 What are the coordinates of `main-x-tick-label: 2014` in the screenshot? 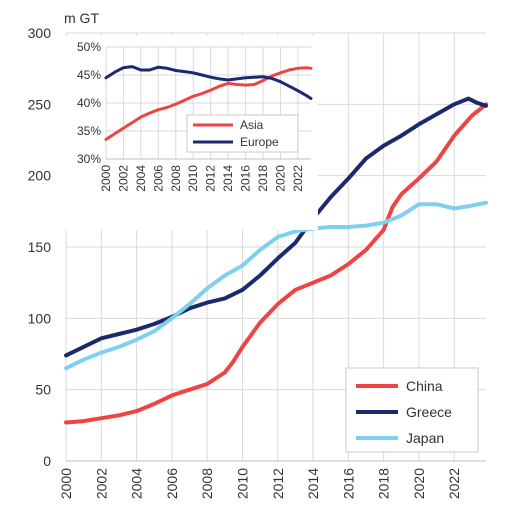 It's located at (313, 483).